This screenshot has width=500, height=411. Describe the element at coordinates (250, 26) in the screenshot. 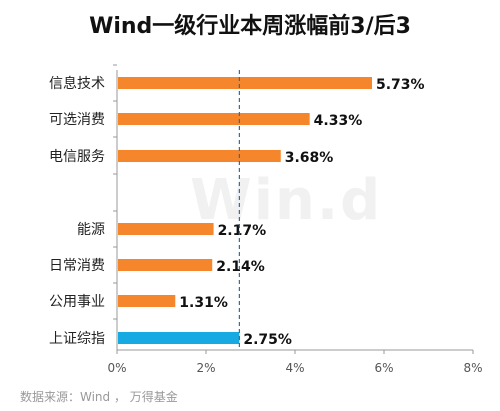

I see `chart-title: Wind一级行业本周涨幅前3/后3` at that location.